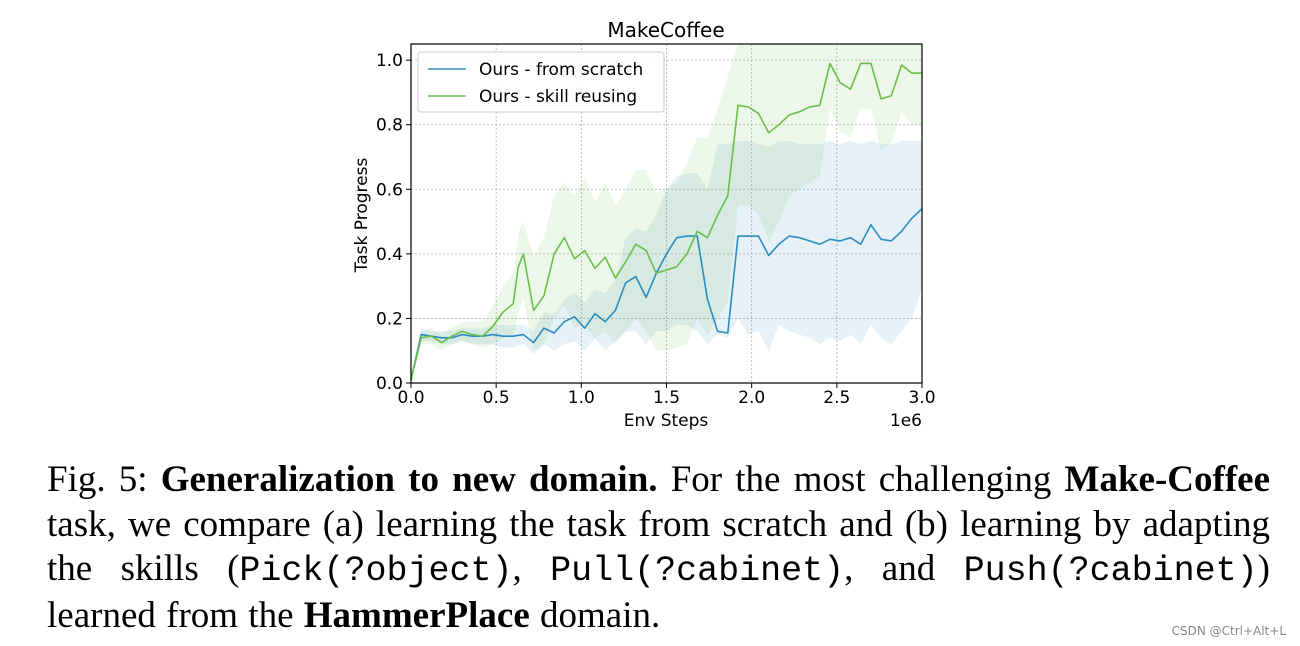 This screenshot has width=1300, height=646. I want to click on caption-text: For the most challenging, so click(861, 479).